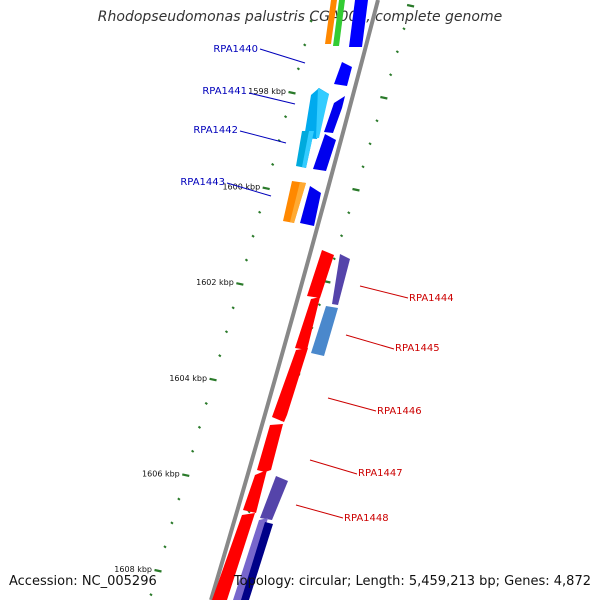 Image resolution: width=600 pixels, height=600 pixels. Describe the element at coordinates (215, 282) in the screenshot. I see `tick-label: 1602 kbp` at that location.